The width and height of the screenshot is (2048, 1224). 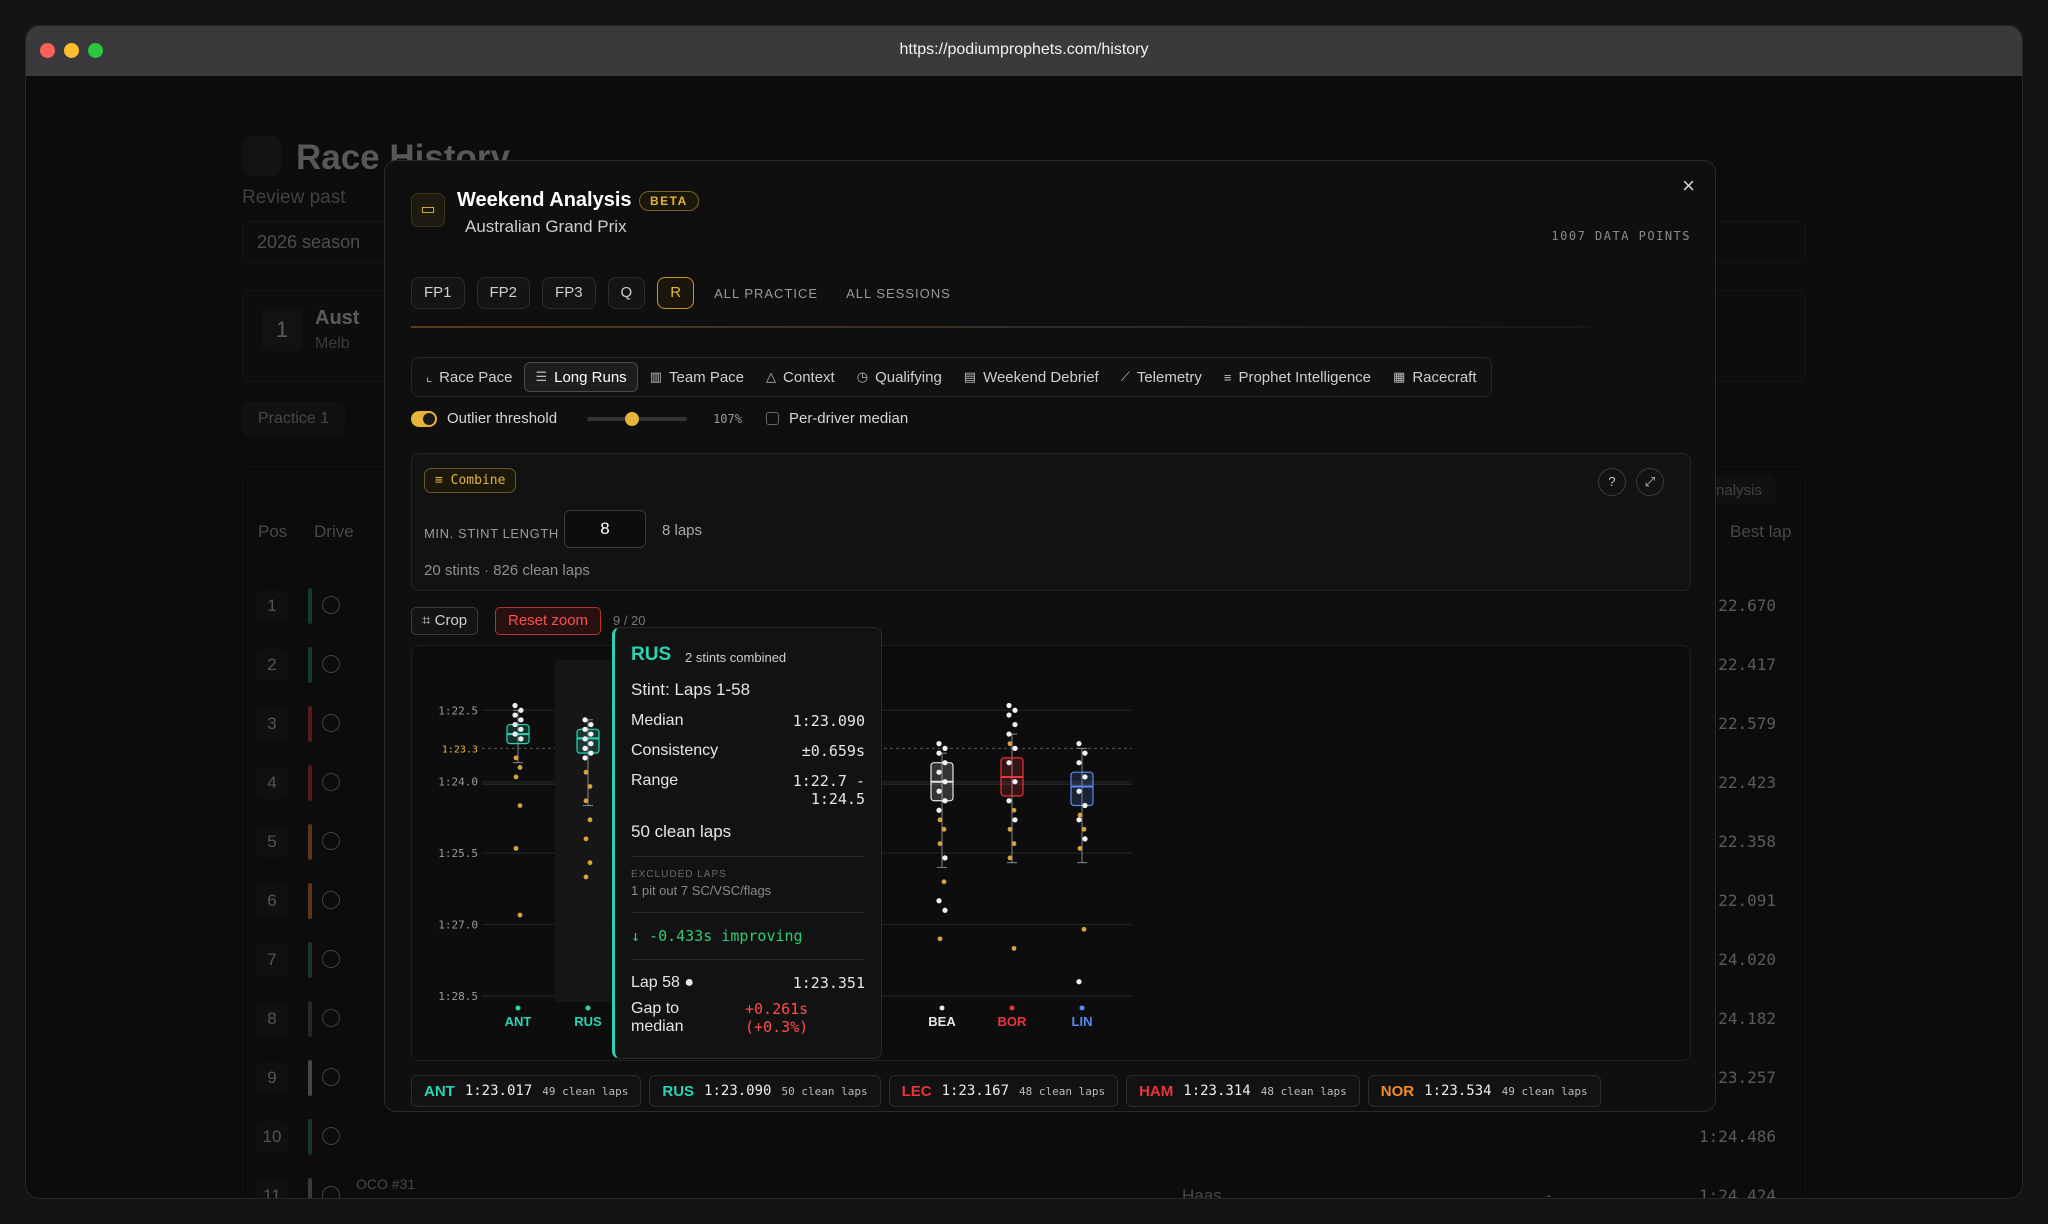 What do you see at coordinates (458, 853) in the screenshot?
I see `y-tick-label: 1:25.5` at bounding box center [458, 853].